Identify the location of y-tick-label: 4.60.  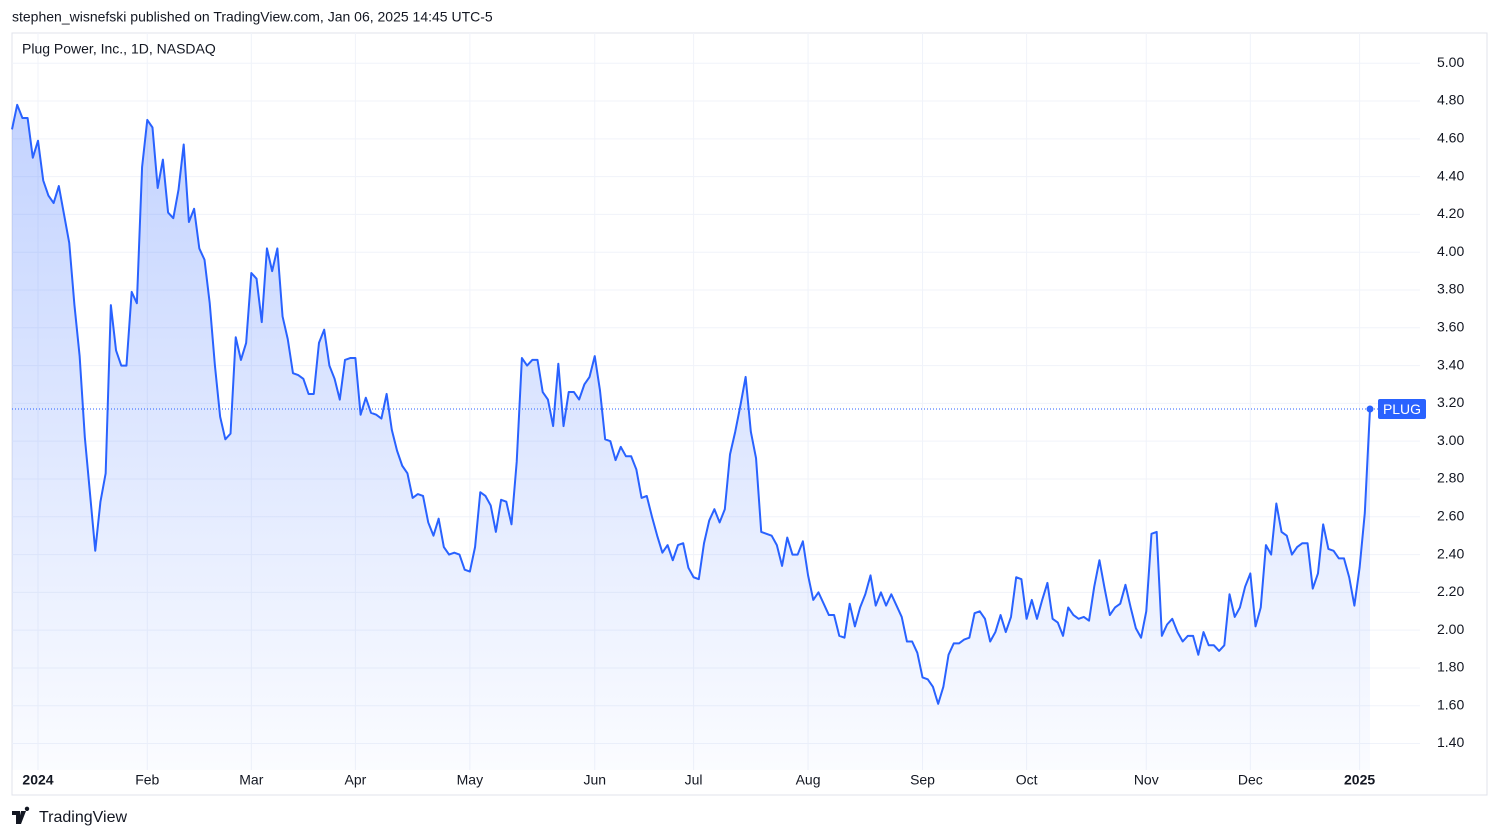
(1450, 138).